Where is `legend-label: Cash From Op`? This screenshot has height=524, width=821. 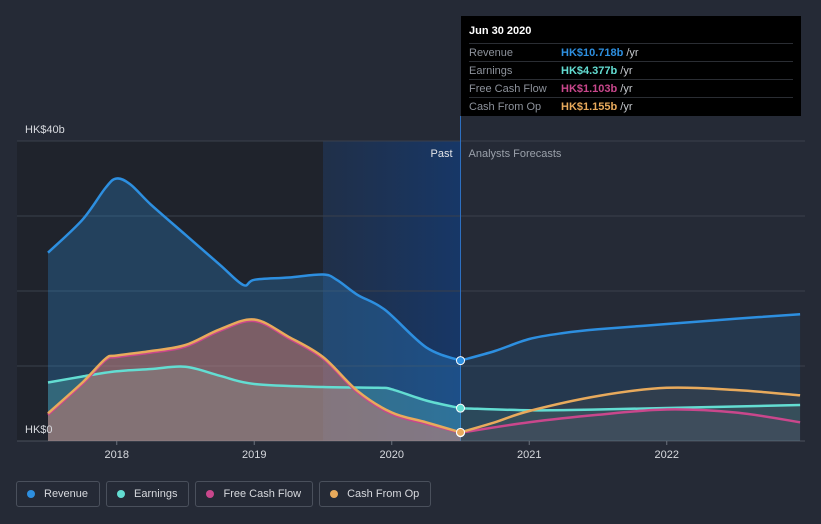 legend-label: Cash From Op is located at coordinates (383, 494).